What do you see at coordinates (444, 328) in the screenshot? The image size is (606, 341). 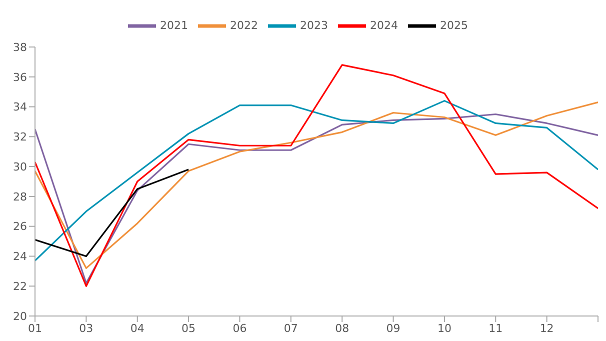 I see `x-tick-label: 10` at bounding box center [444, 328].